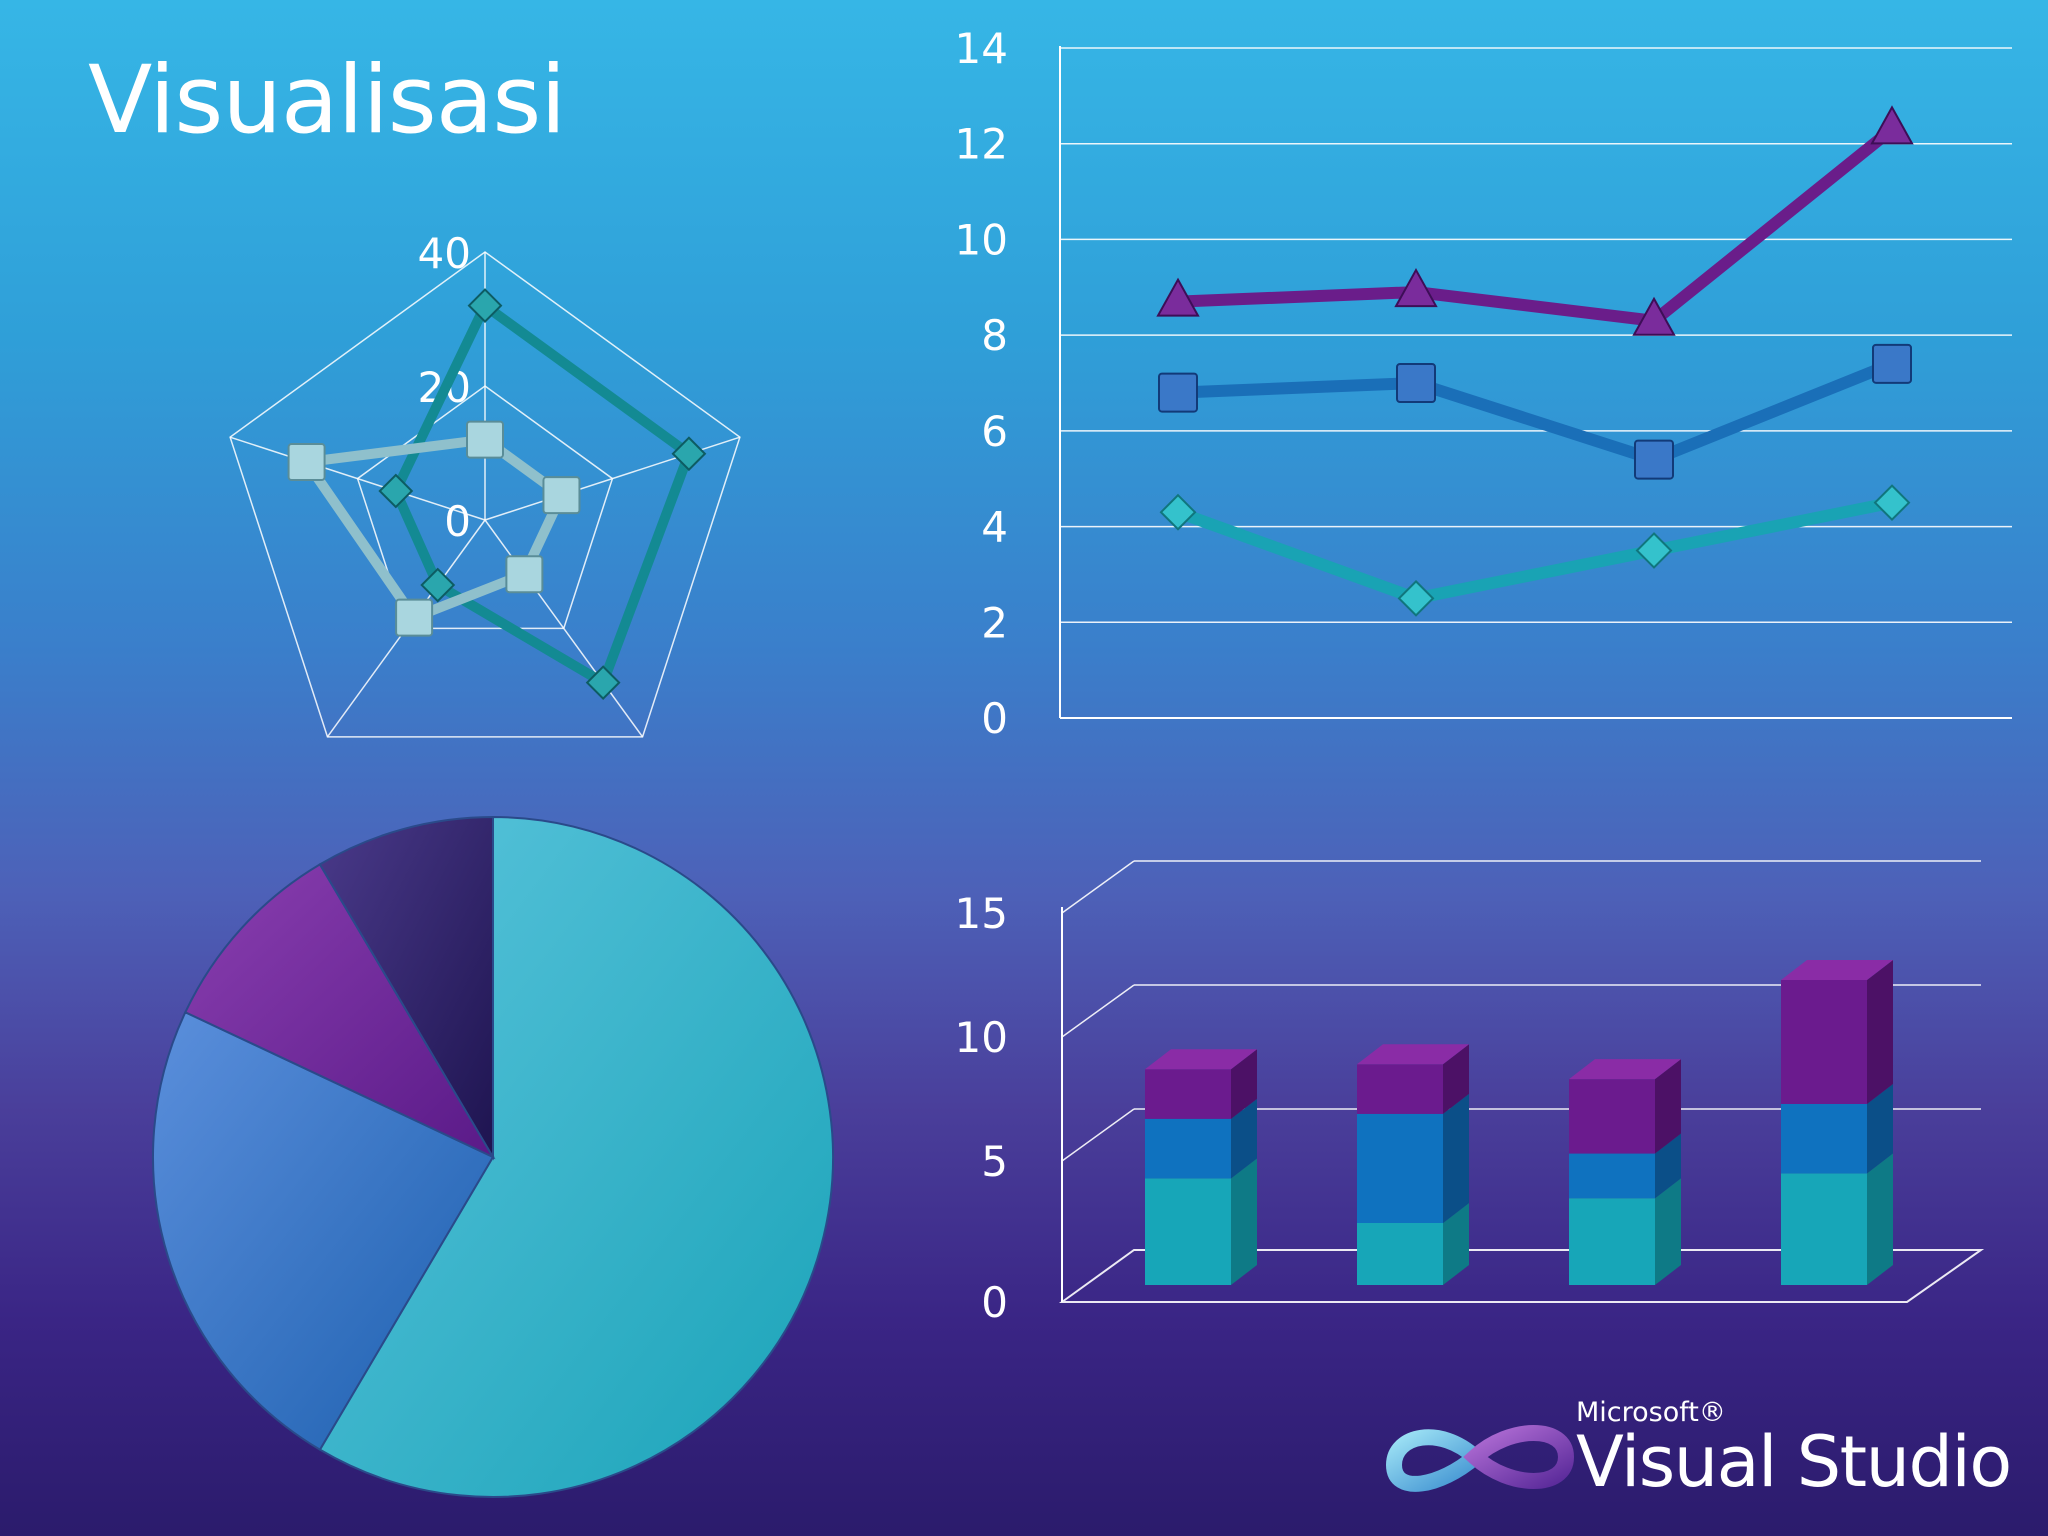 This screenshot has width=2048, height=1536. I want to click on line-tick-label: 14, so click(981, 48).